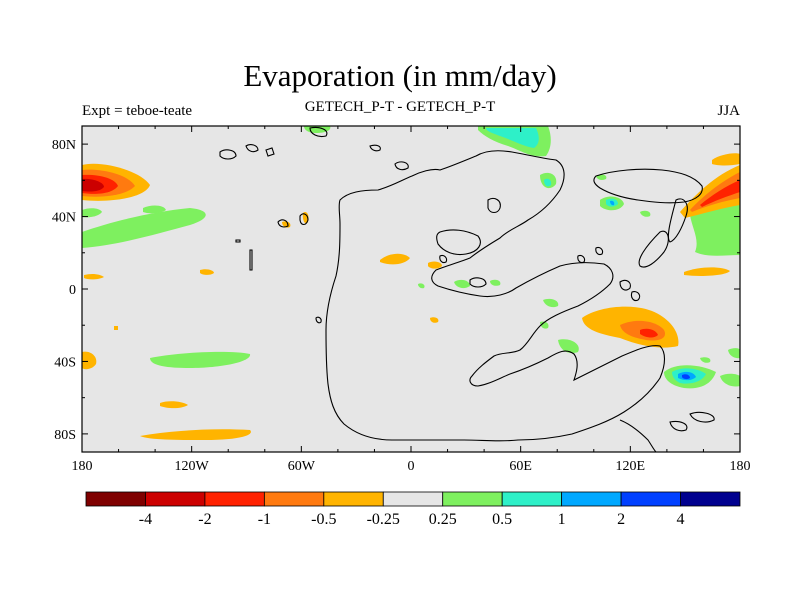 The height and width of the screenshot is (600, 800). Describe the element at coordinates (137, 111) in the screenshot. I see `experiment-label: Expt = teboe-teate` at that location.